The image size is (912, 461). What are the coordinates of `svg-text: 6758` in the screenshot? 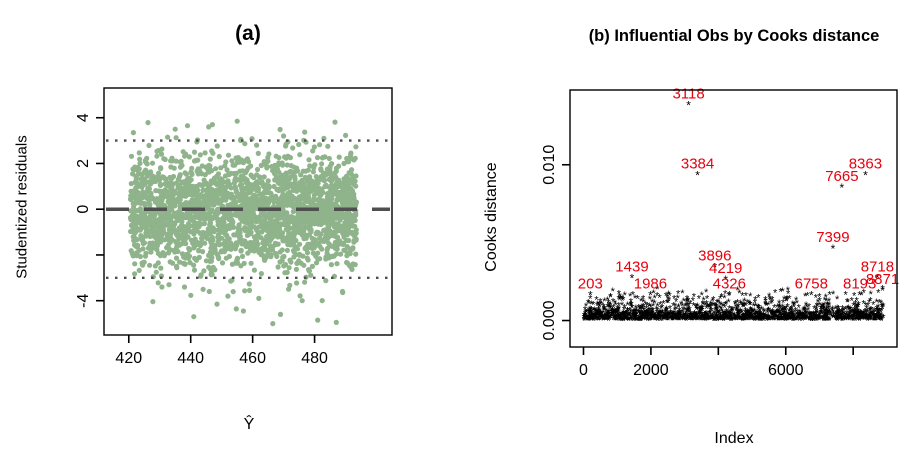 It's located at (811, 284).